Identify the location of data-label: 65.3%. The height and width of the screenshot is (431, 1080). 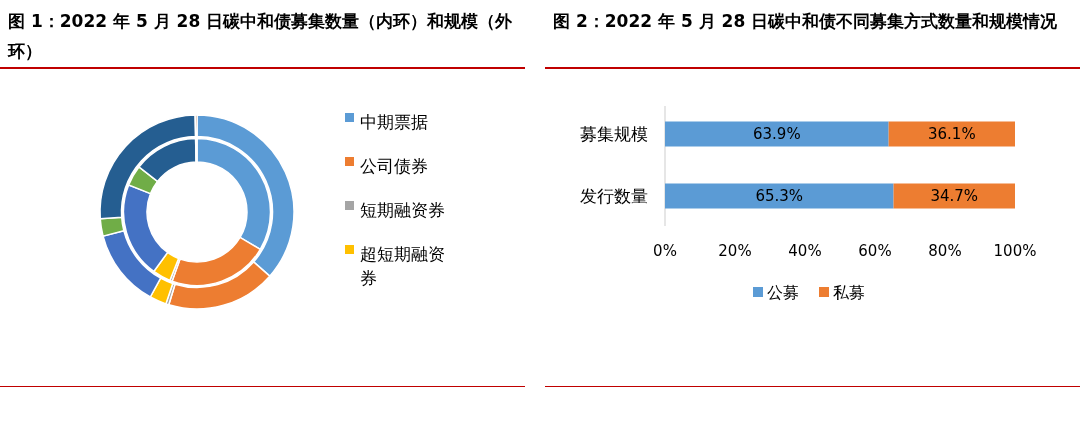
(779, 196).